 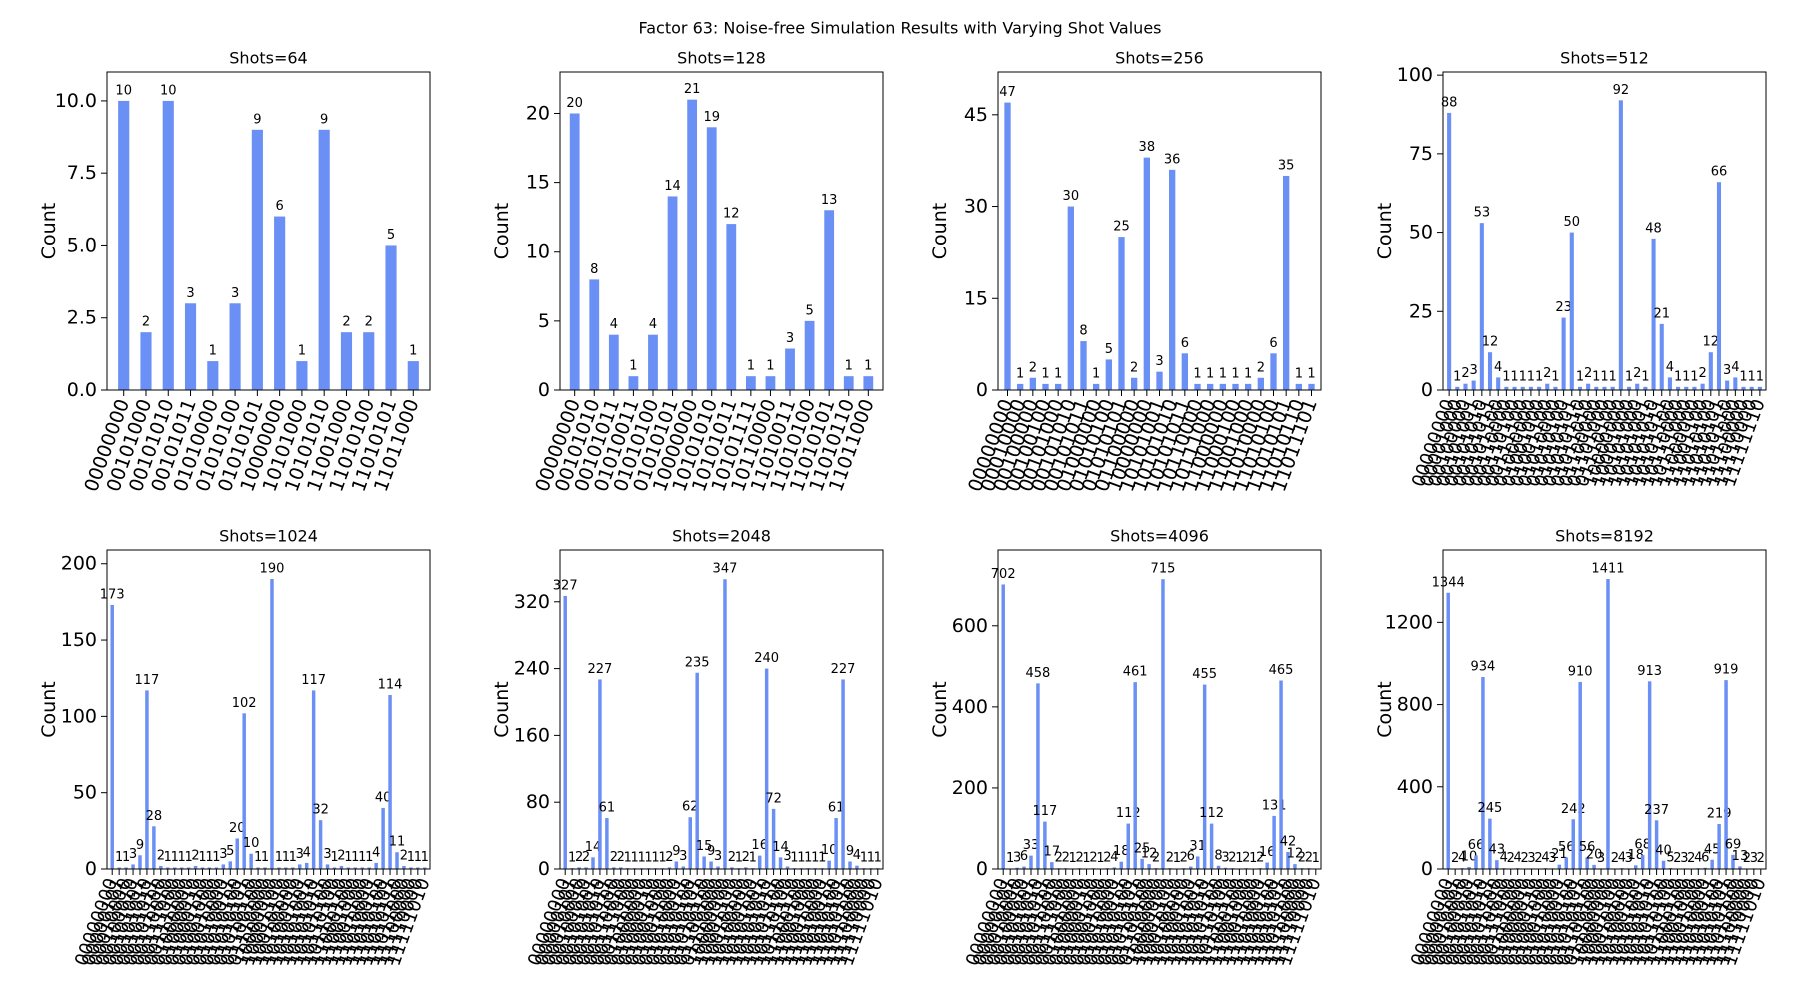 I want to click on y-tick-label: 160, so click(x=532, y=735).